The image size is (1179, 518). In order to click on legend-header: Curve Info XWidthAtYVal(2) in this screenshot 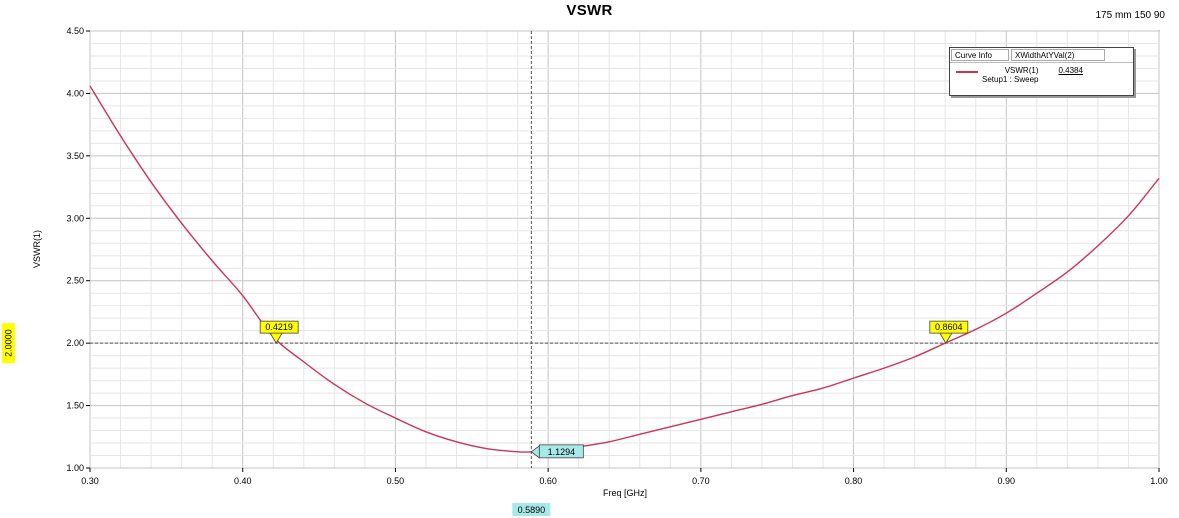, I will do `click(1041, 55)`.